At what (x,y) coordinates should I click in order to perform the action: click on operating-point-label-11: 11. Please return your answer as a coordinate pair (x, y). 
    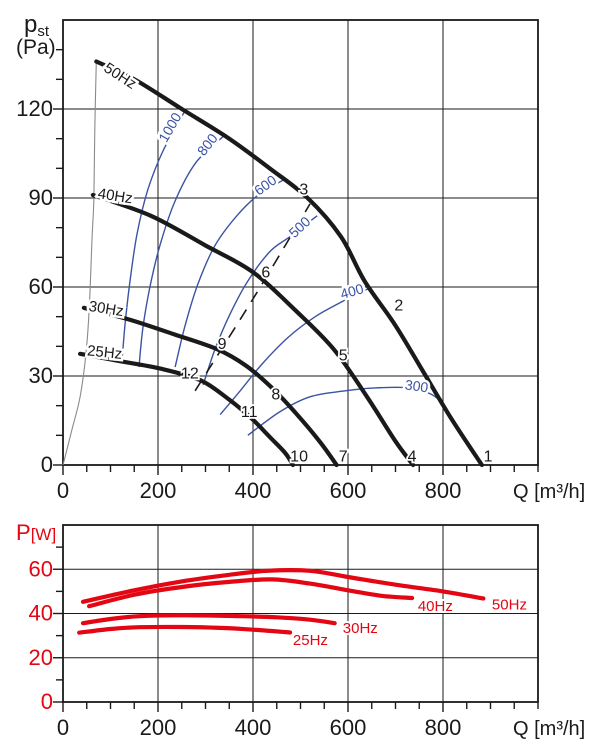
    Looking at the image, I should click on (249, 412).